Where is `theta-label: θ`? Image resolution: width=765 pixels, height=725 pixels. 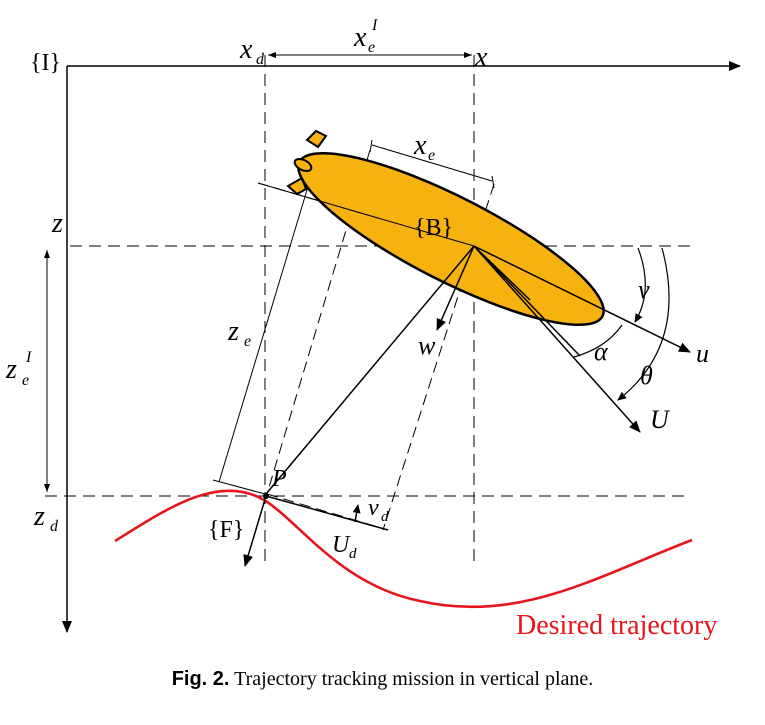 theta-label: θ is located at coordinates (646, 375).